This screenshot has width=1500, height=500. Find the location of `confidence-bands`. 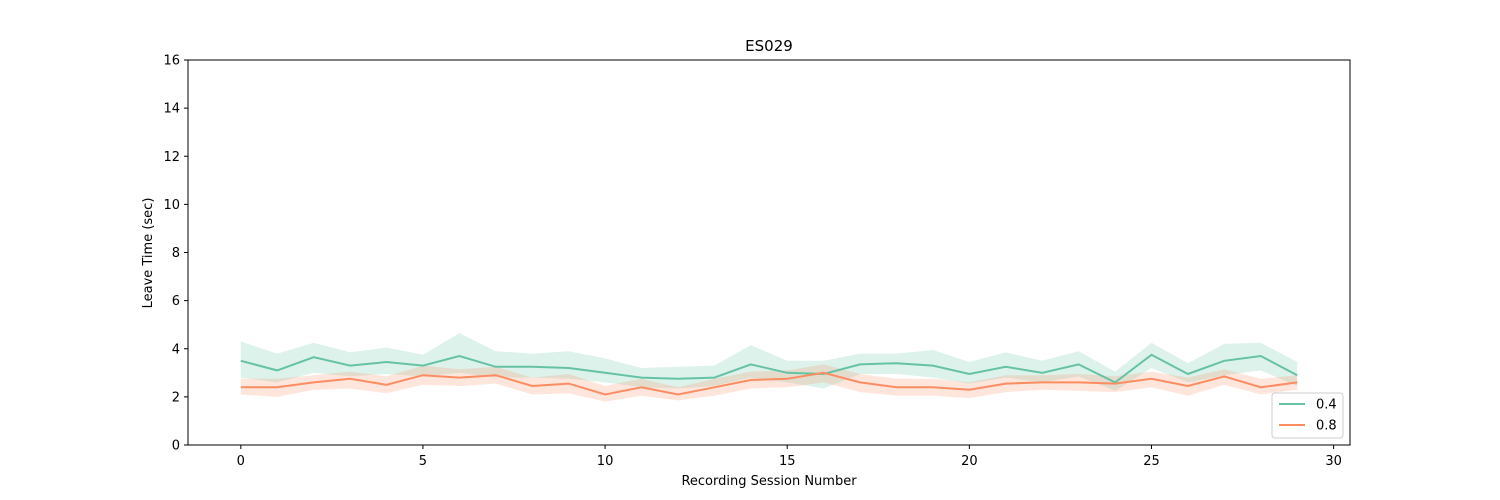

confidence-bands is located at coordinates (769, 367).